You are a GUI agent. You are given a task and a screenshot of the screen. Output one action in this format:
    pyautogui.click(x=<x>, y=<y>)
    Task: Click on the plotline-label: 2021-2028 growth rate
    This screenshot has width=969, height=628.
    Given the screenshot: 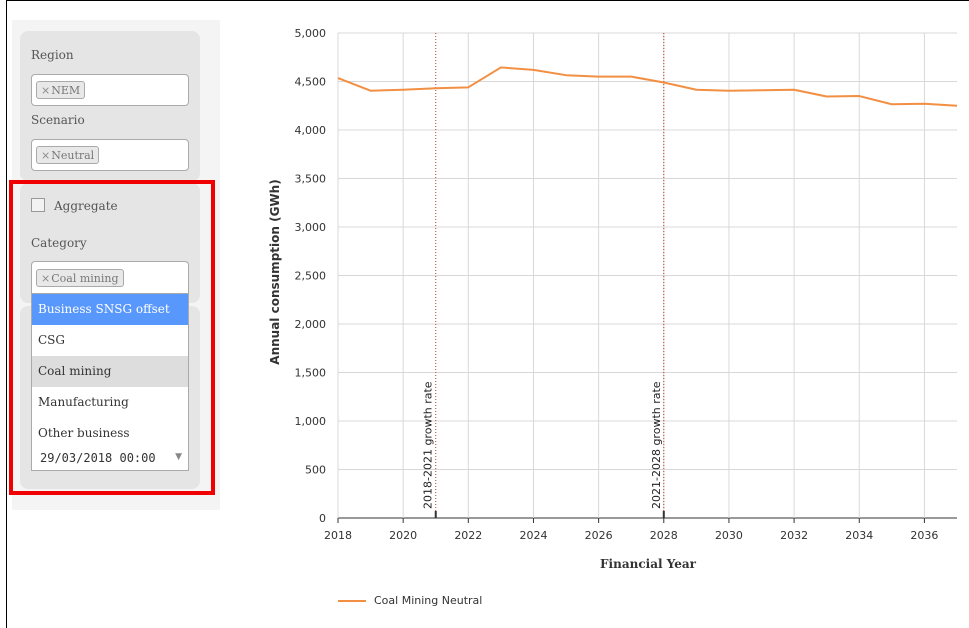 What is the action you would take?
    pyautogui.click(x=656, y=445)
    